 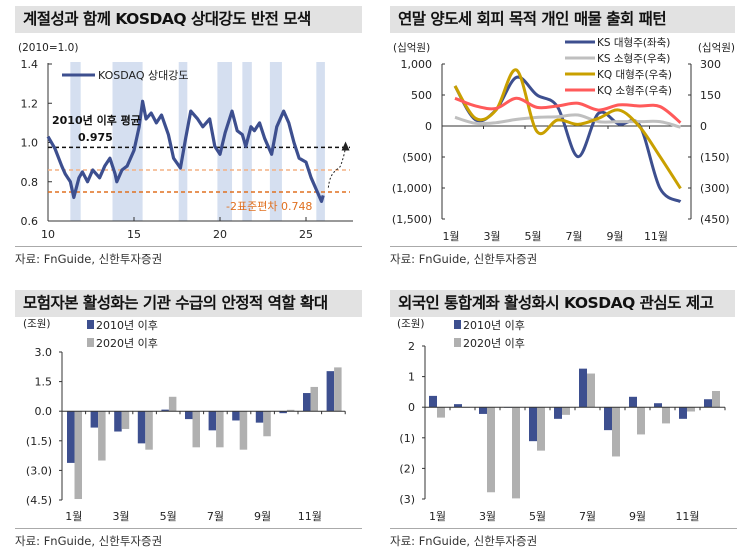 I want to click on y-tick-label: 2, so click(x=411, y=346).